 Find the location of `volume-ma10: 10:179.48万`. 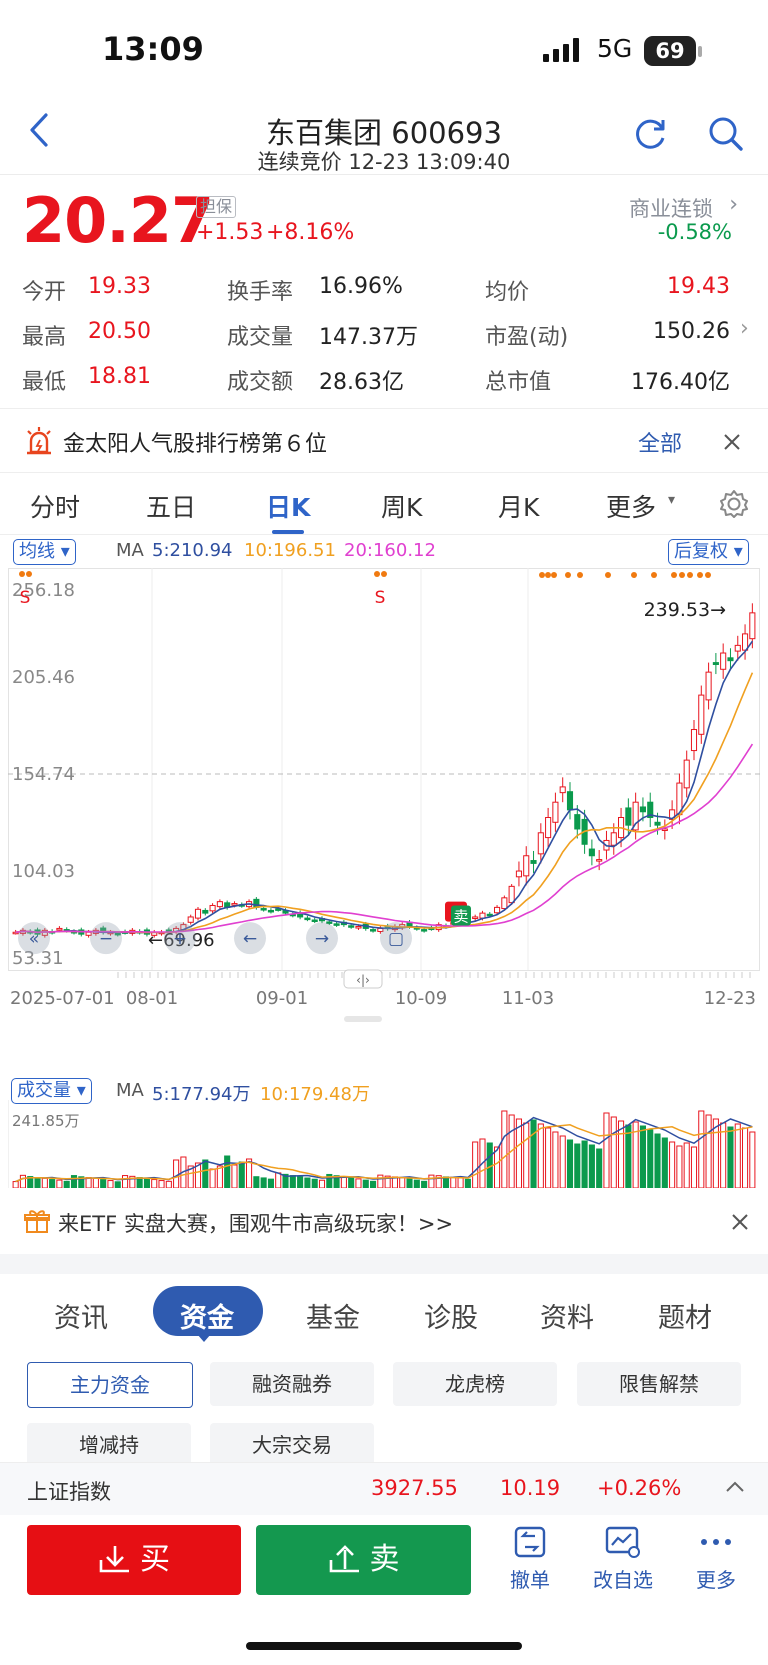

volume-ma10: 10:179.48万 is located at coordinates (315, 1094).